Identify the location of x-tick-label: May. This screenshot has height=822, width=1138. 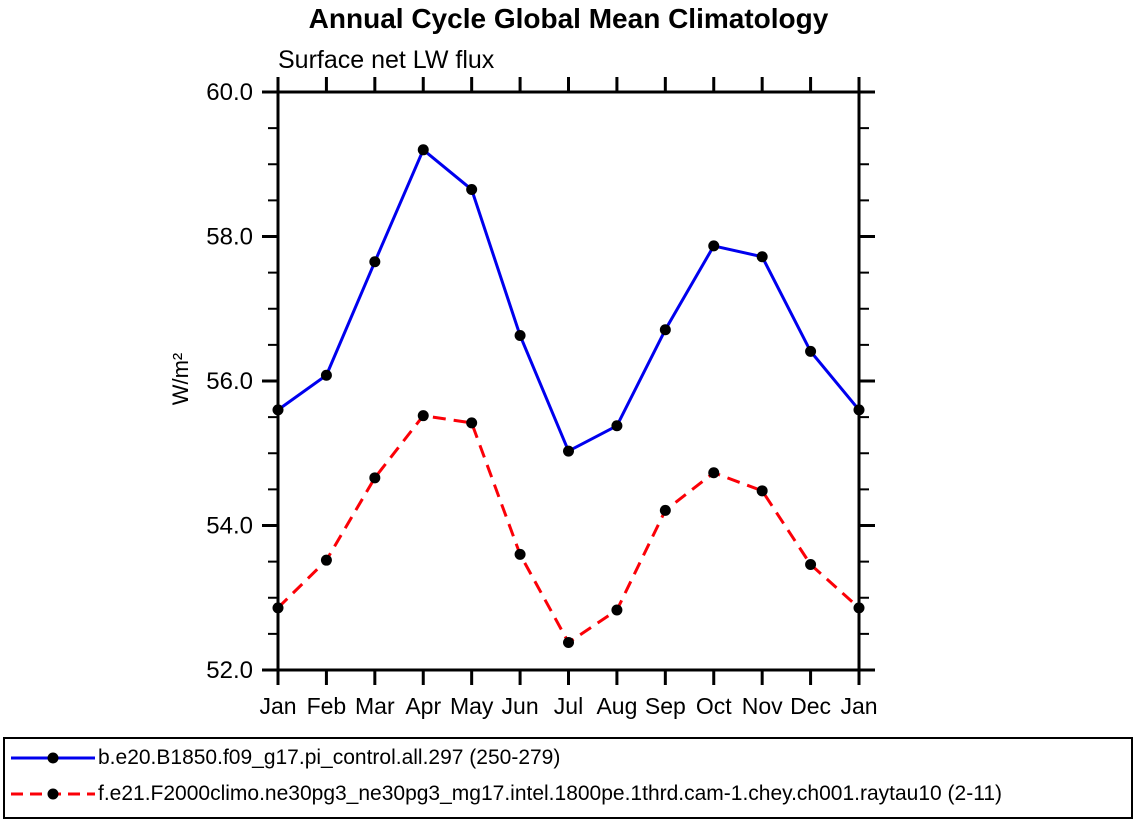
(472, 706).